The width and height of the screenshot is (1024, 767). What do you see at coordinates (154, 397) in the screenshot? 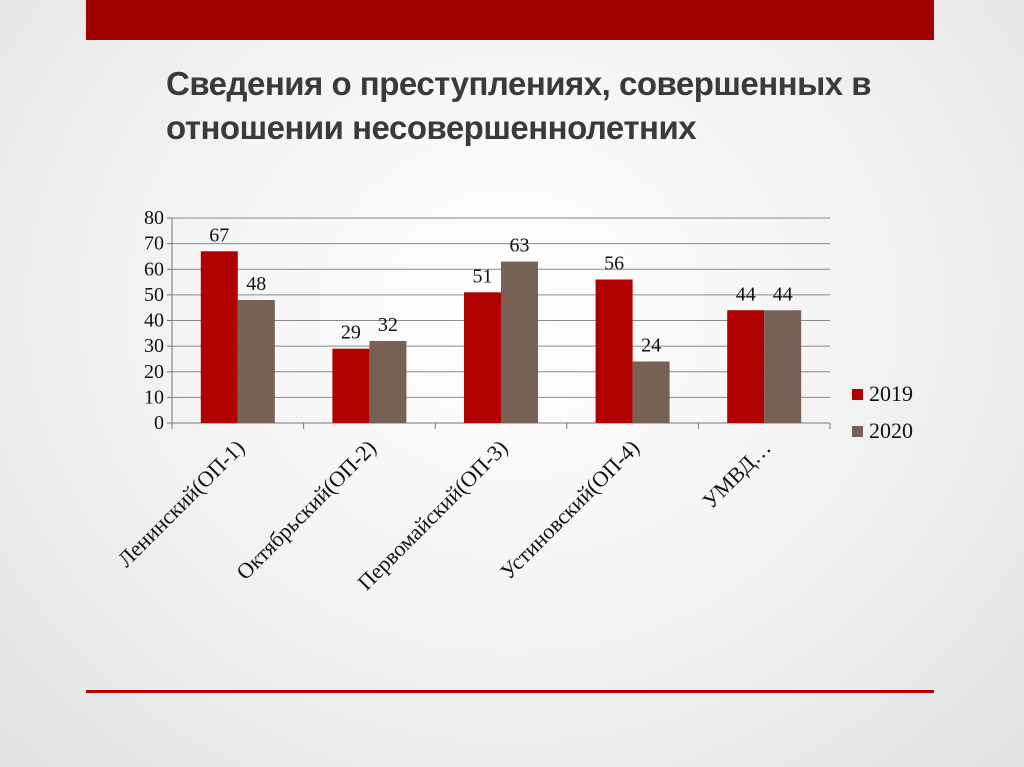
I see `y-tick-label: 10` at bounding box center [154, 397].